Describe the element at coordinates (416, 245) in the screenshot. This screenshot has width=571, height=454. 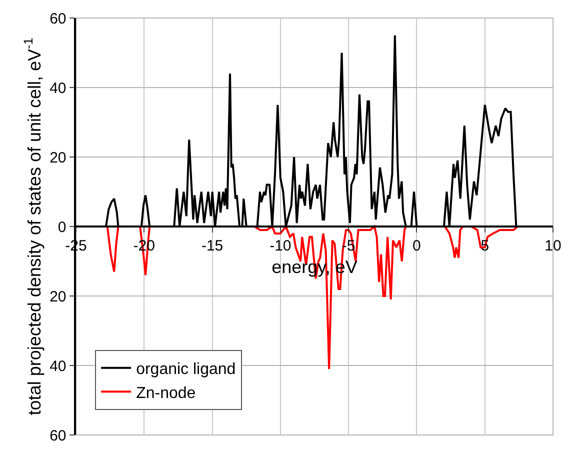
I see `x-tick-label: 0` at that location.